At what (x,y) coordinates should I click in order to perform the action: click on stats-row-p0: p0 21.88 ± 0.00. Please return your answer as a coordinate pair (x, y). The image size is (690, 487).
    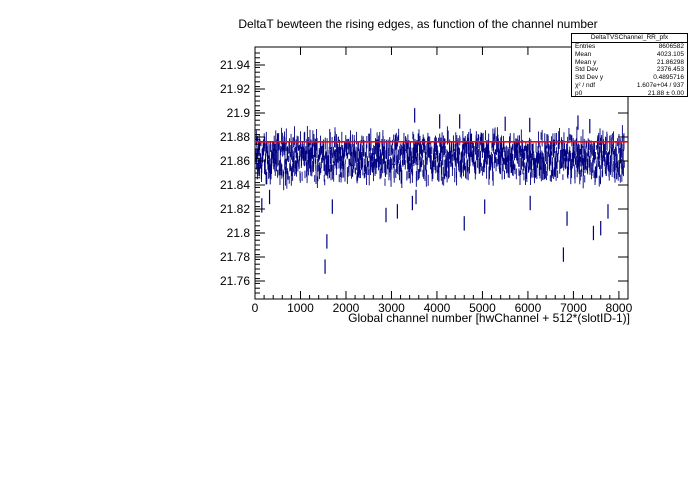
    Looking at the image, I should click on (629, 94).